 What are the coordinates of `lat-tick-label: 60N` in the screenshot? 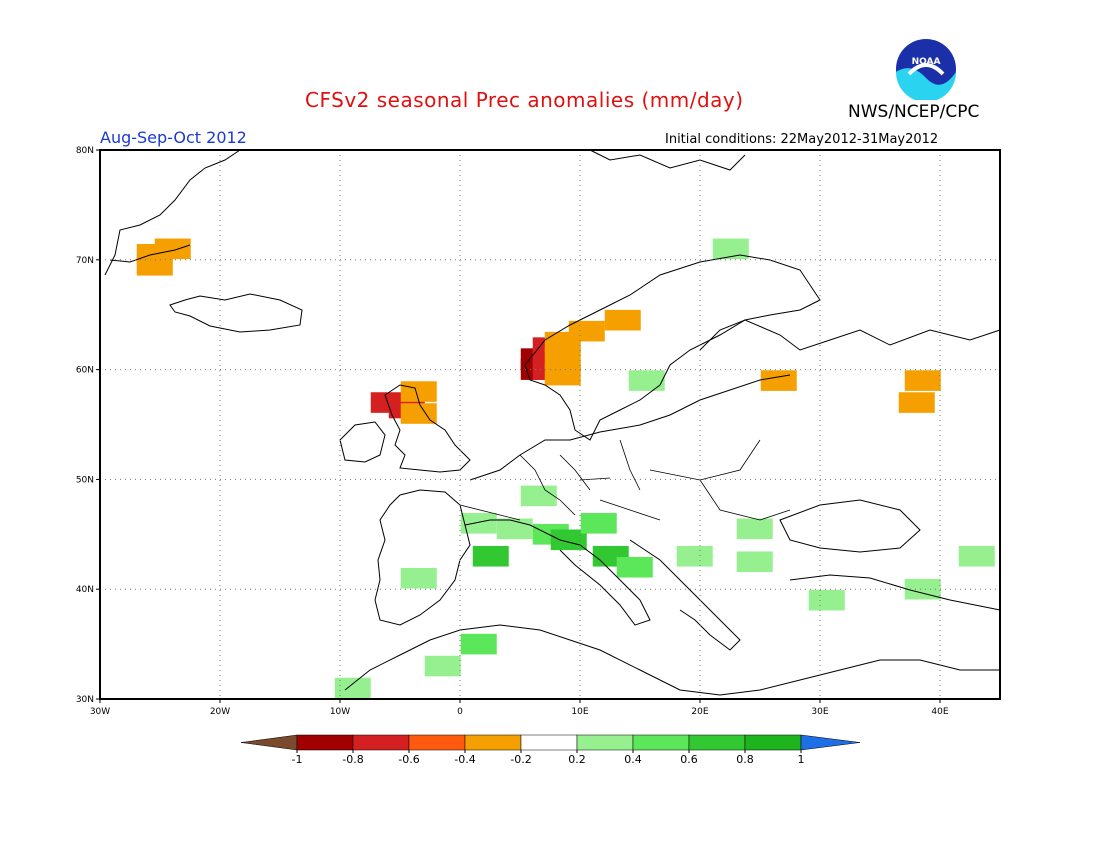 It's located at (85, 371).